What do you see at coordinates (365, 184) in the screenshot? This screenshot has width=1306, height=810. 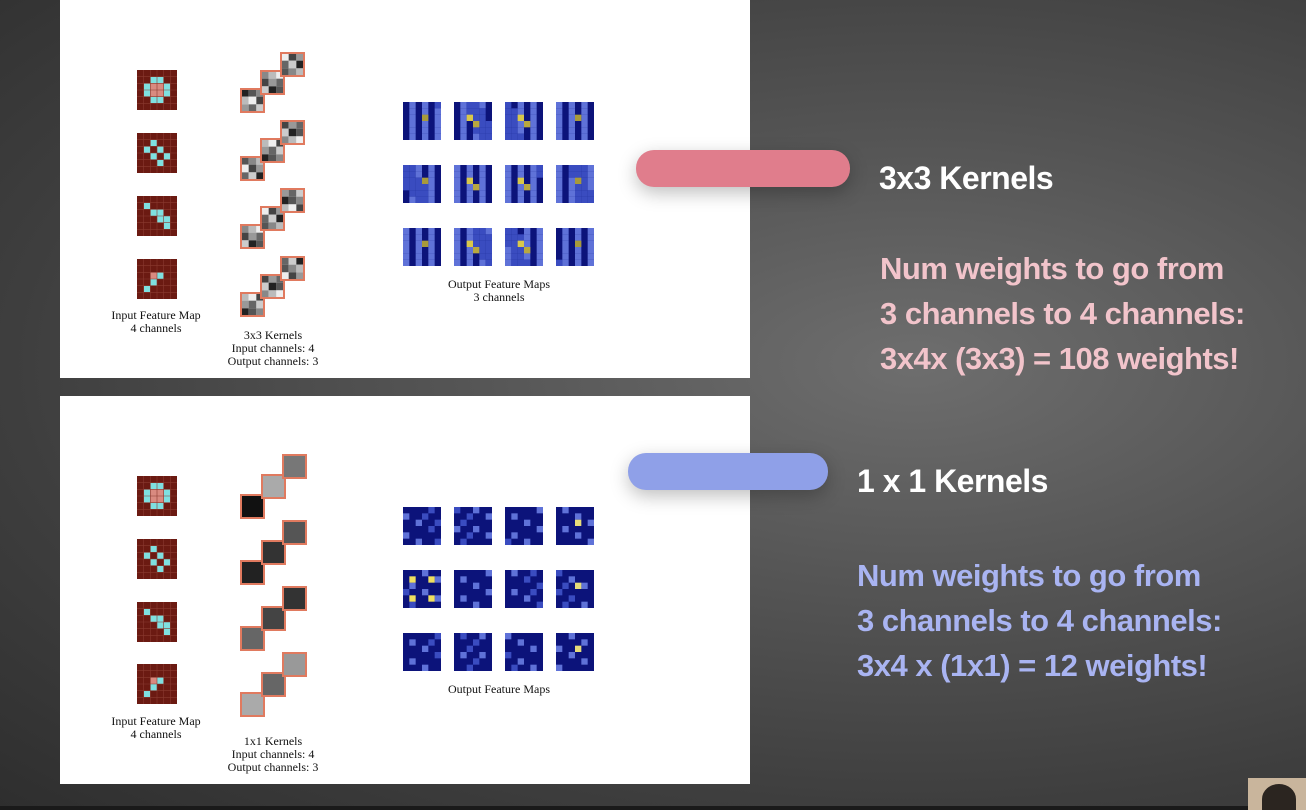 I see `top-diagram-canvas` at bounding box center [365, 184].